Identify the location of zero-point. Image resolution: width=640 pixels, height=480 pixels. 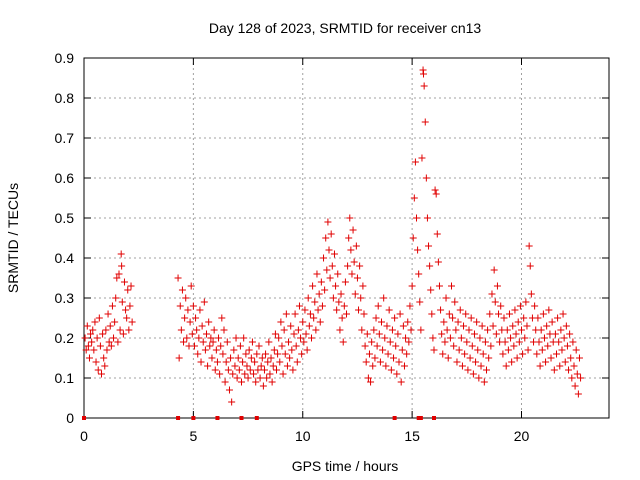
(256, 418).